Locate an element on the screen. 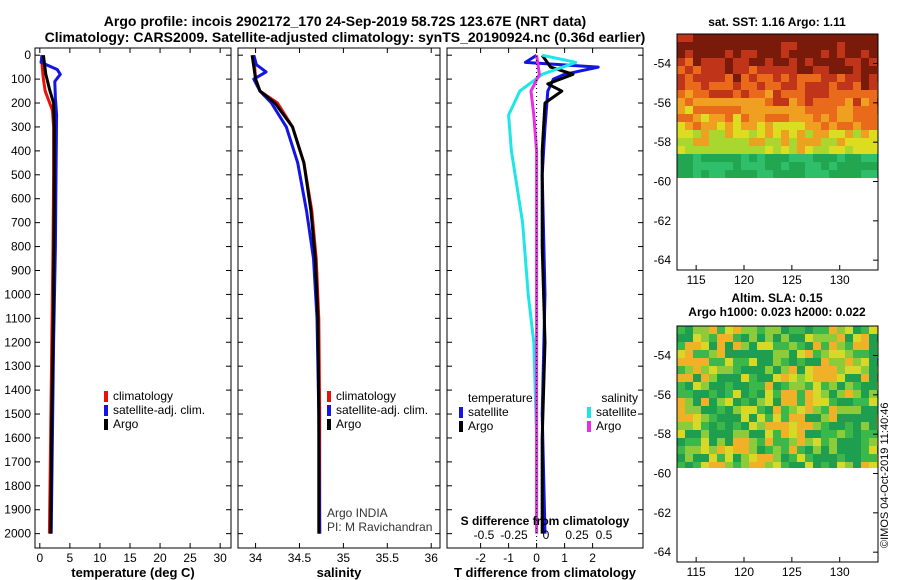 The height and width of the screenshot is (580, 900). series-line-argo is located at coordinates (285, 294).